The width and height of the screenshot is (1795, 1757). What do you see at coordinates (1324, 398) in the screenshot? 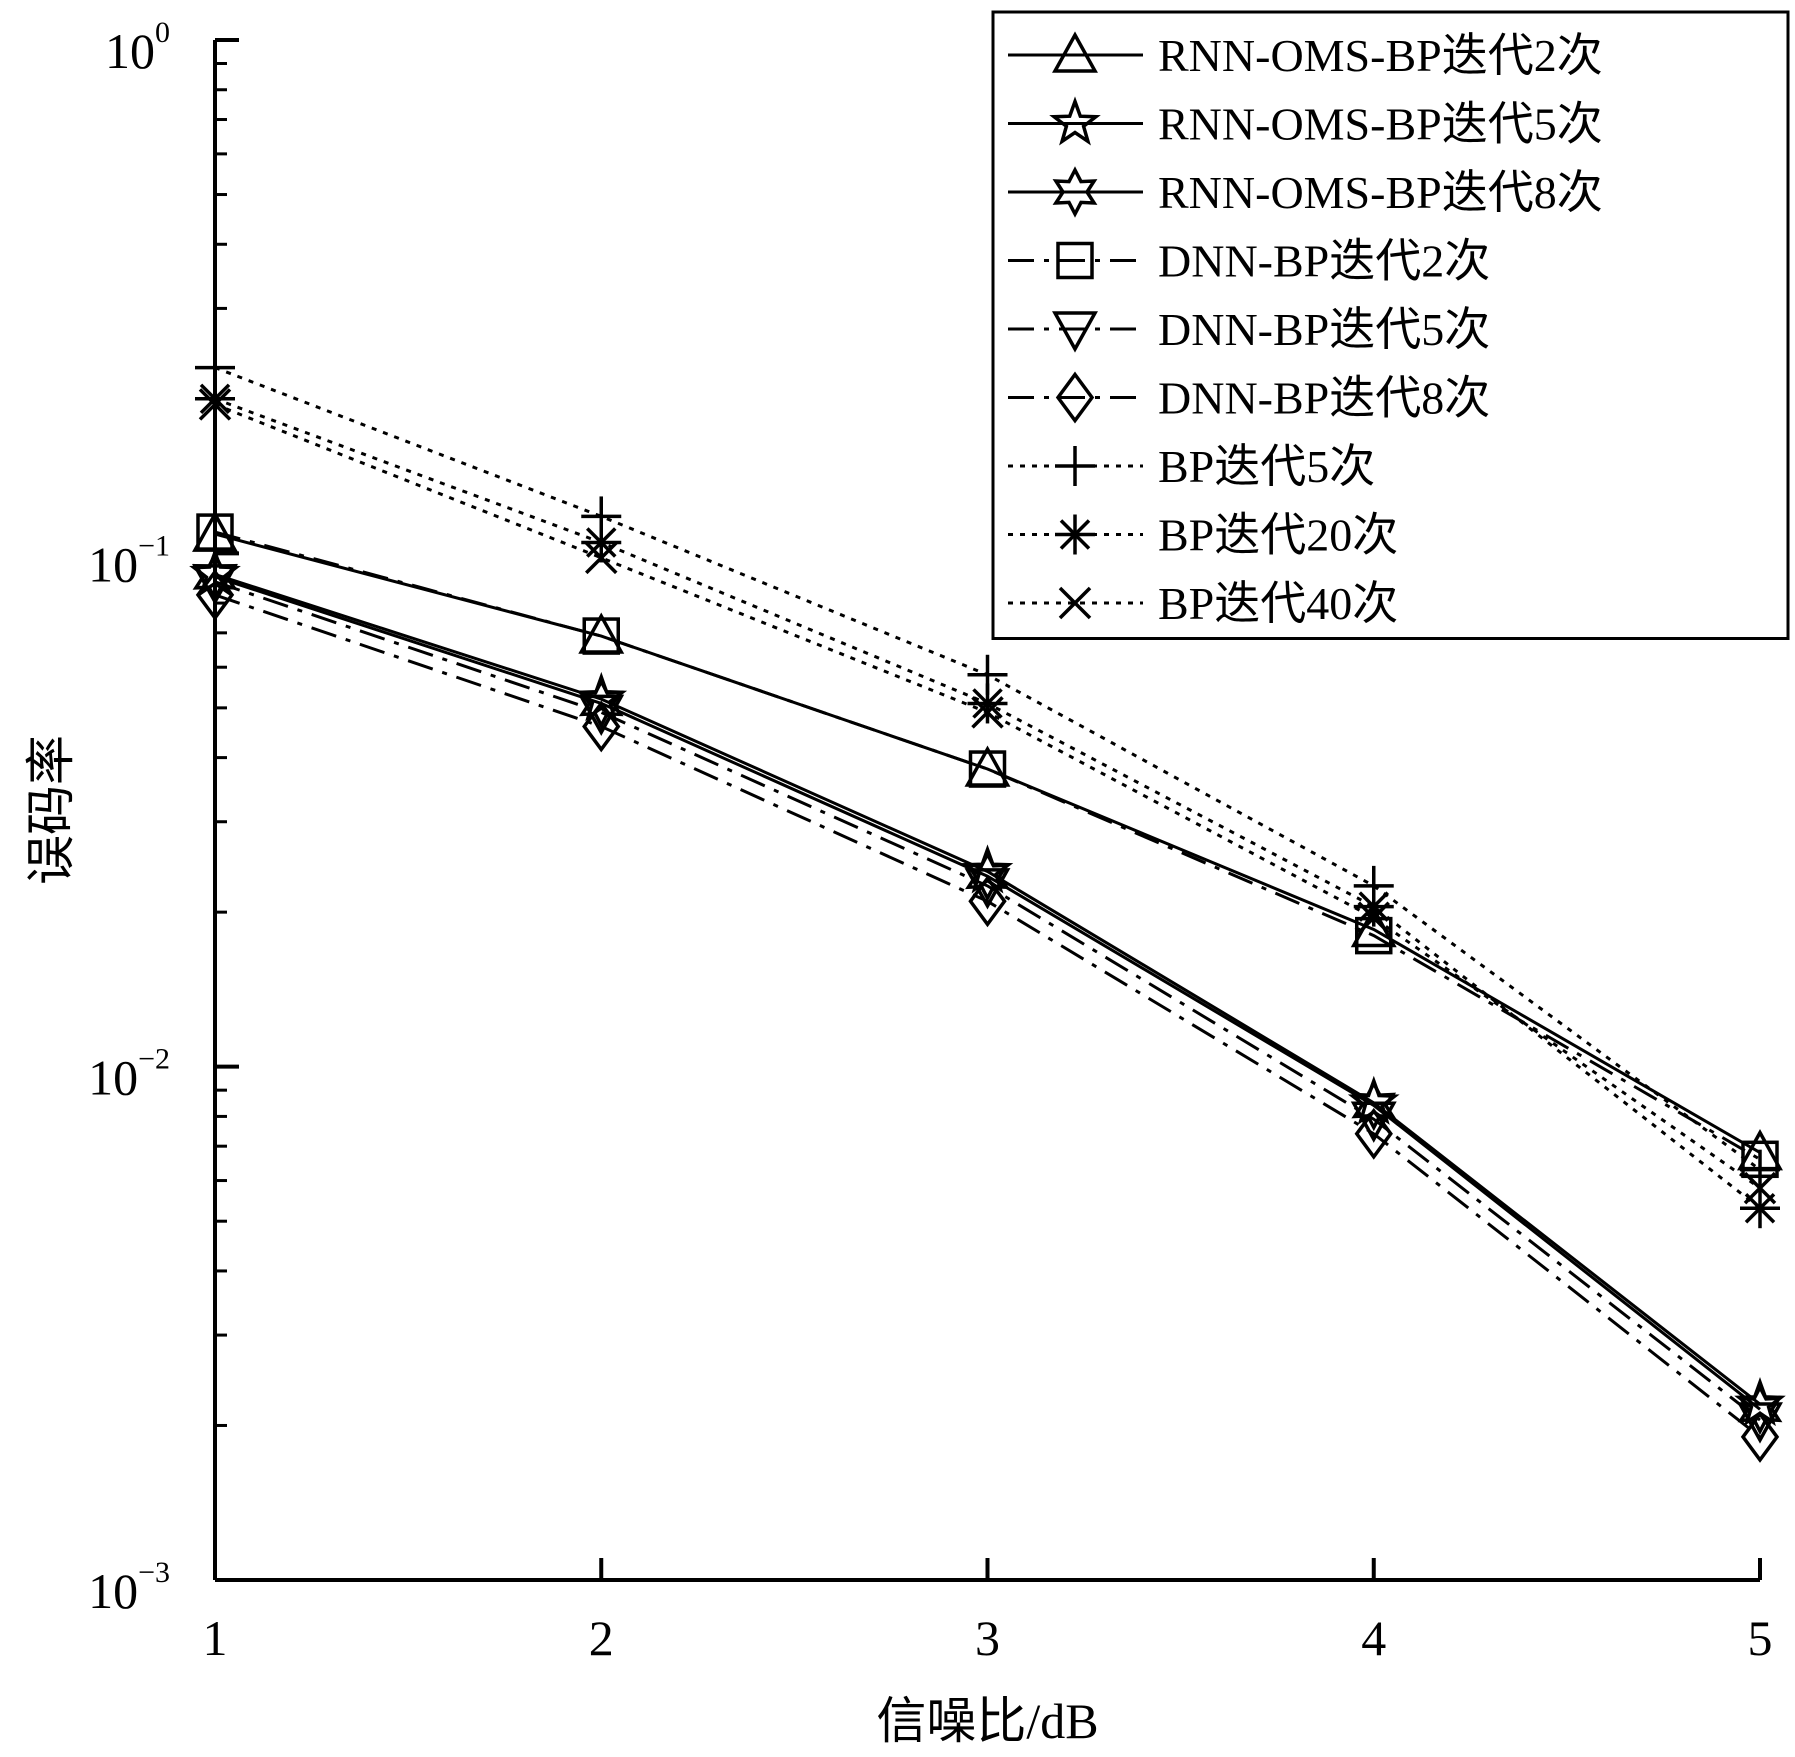
I see `legend-label: DNN-BP迭代8次` at bounding box center [1324, 398].